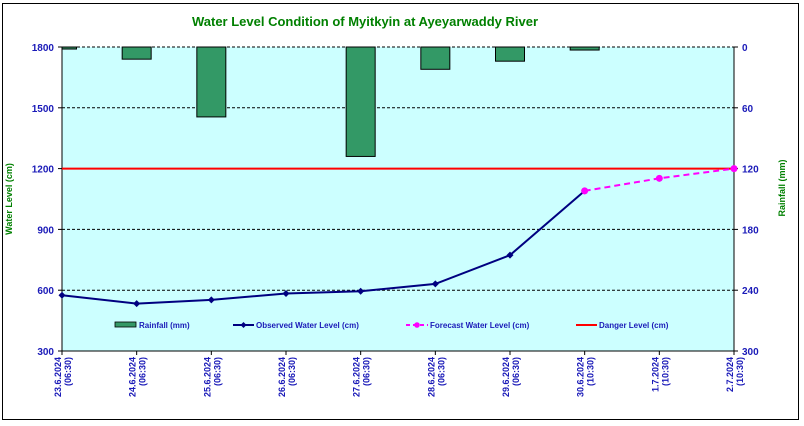  I want to click on legend-observed-label: Observed Water Level (cm), so click(307, 325).